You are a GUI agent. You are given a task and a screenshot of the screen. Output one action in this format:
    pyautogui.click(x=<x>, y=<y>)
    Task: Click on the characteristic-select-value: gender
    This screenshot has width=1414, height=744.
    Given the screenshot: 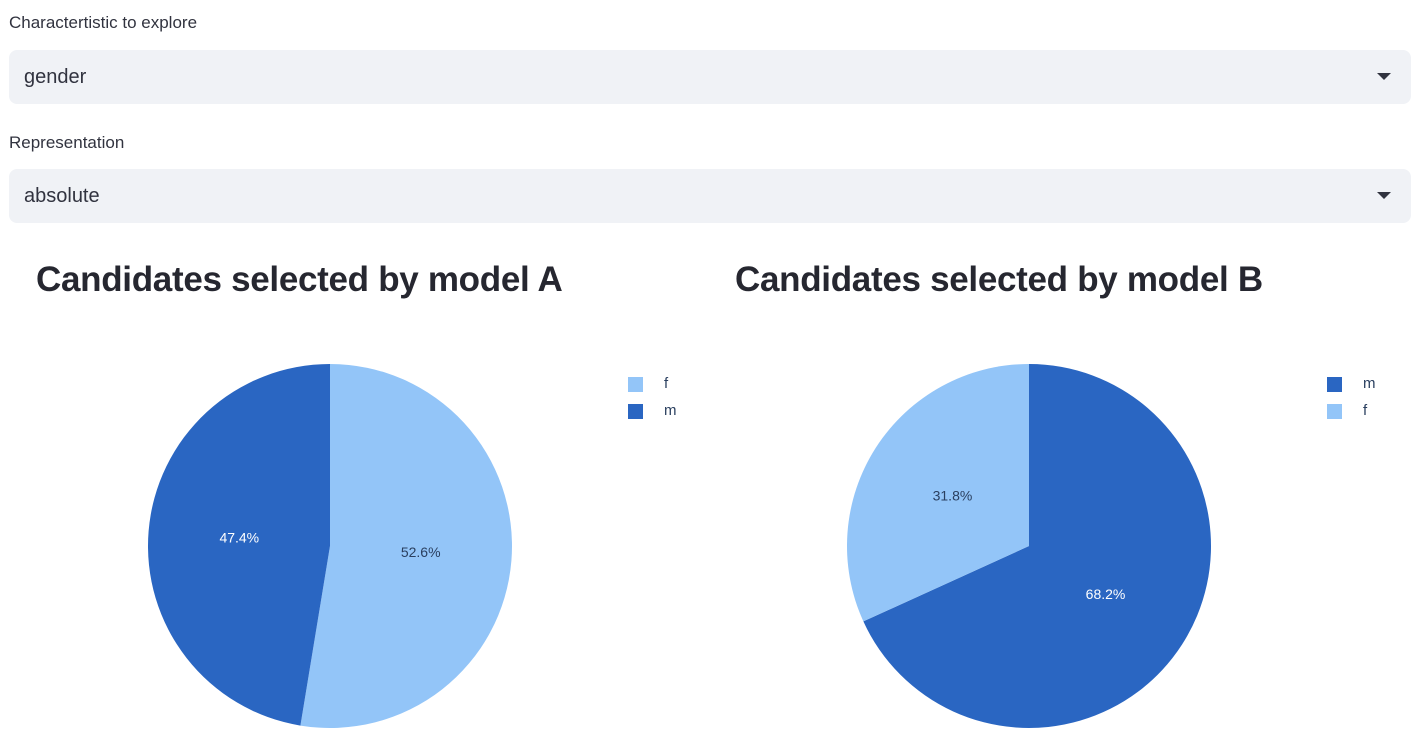 What is the action you would take?
    pyautogui.click(x=55, y=77)
    